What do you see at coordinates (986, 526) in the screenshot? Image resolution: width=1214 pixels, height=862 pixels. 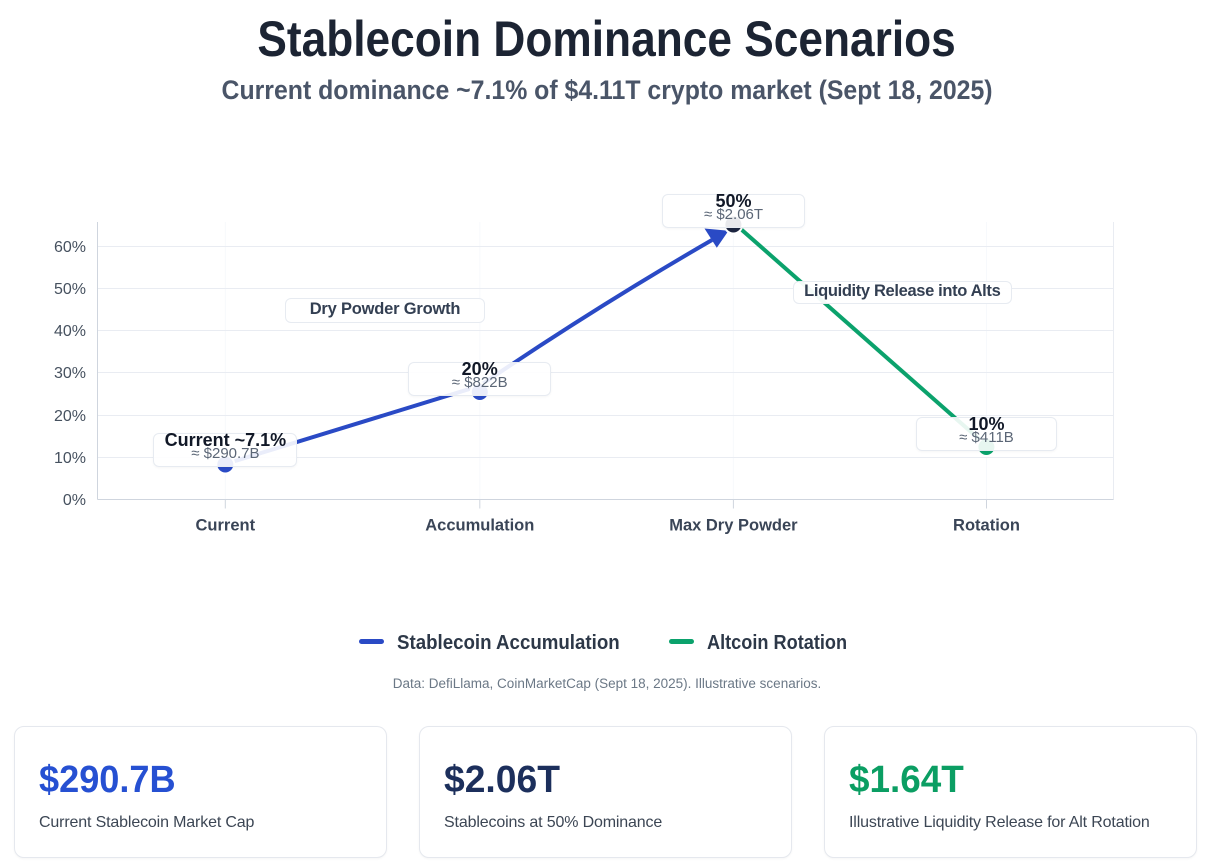 I see `svg-text: Rotation` at bounding box center [986, 526].